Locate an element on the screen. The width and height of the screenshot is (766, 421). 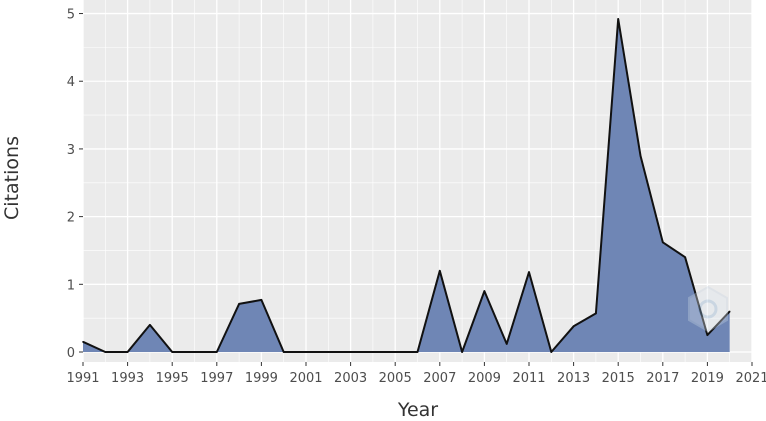
y-tick-label: 2 is located at coordinates (71, 218).